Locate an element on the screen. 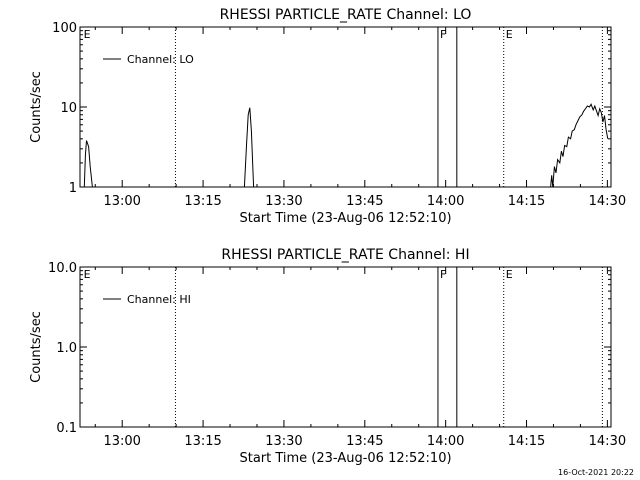 This screenshot has height=480, width=640. panel-2-x-tick-label-3: 13:30 is located at coordinates (283, 441).